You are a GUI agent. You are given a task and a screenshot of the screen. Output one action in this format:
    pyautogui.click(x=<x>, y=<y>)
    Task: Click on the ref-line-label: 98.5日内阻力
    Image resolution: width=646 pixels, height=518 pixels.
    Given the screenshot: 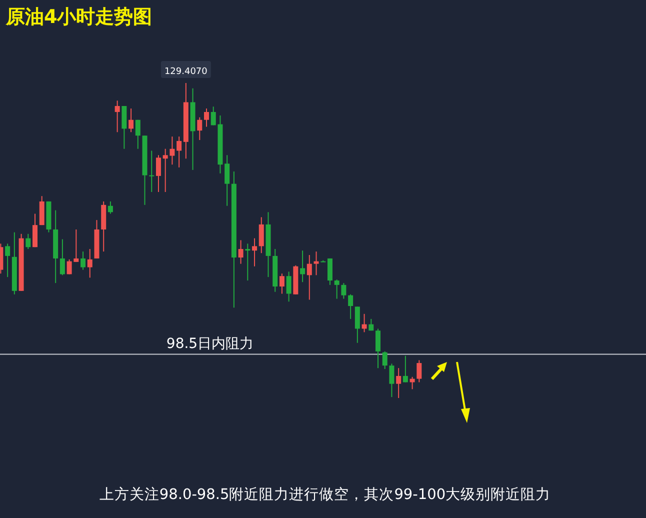 What is the action you would take?
    pyautogui.click(x=210, y=344)
    